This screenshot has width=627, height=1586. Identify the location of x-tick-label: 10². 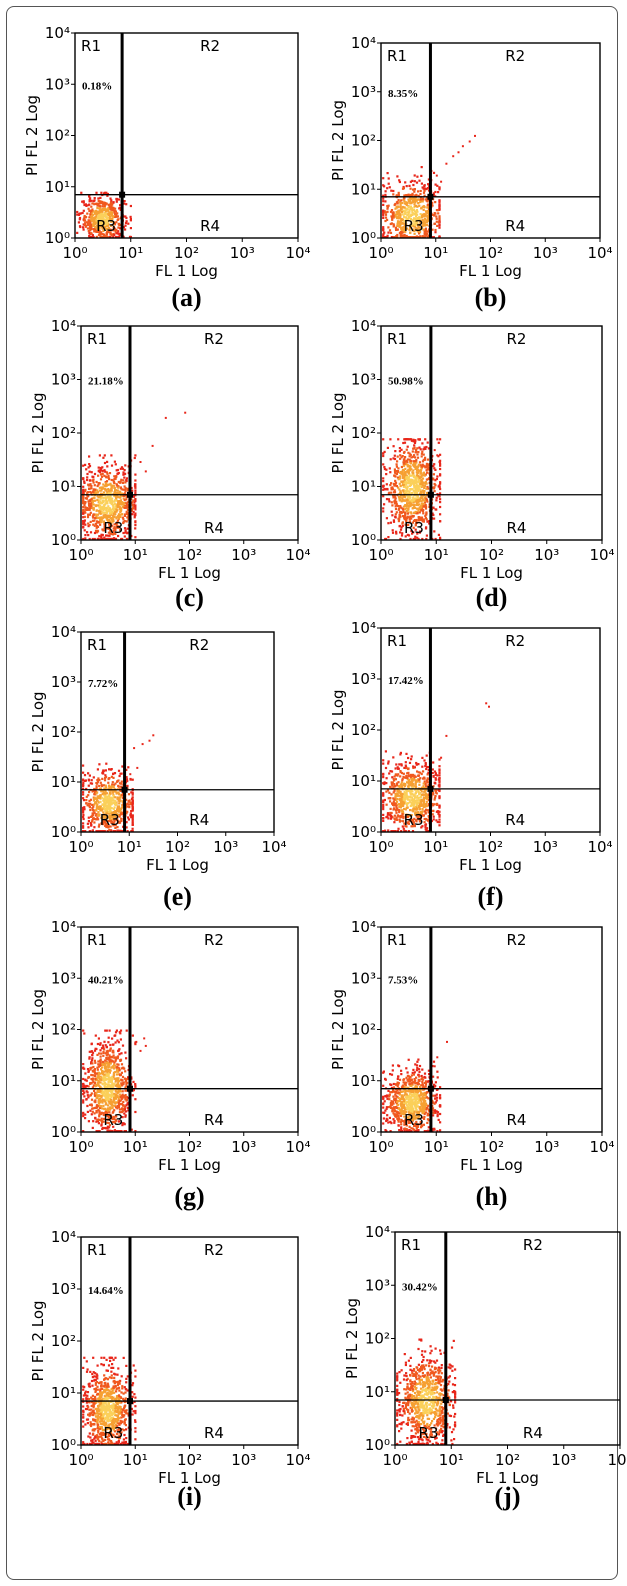
(189, 555).